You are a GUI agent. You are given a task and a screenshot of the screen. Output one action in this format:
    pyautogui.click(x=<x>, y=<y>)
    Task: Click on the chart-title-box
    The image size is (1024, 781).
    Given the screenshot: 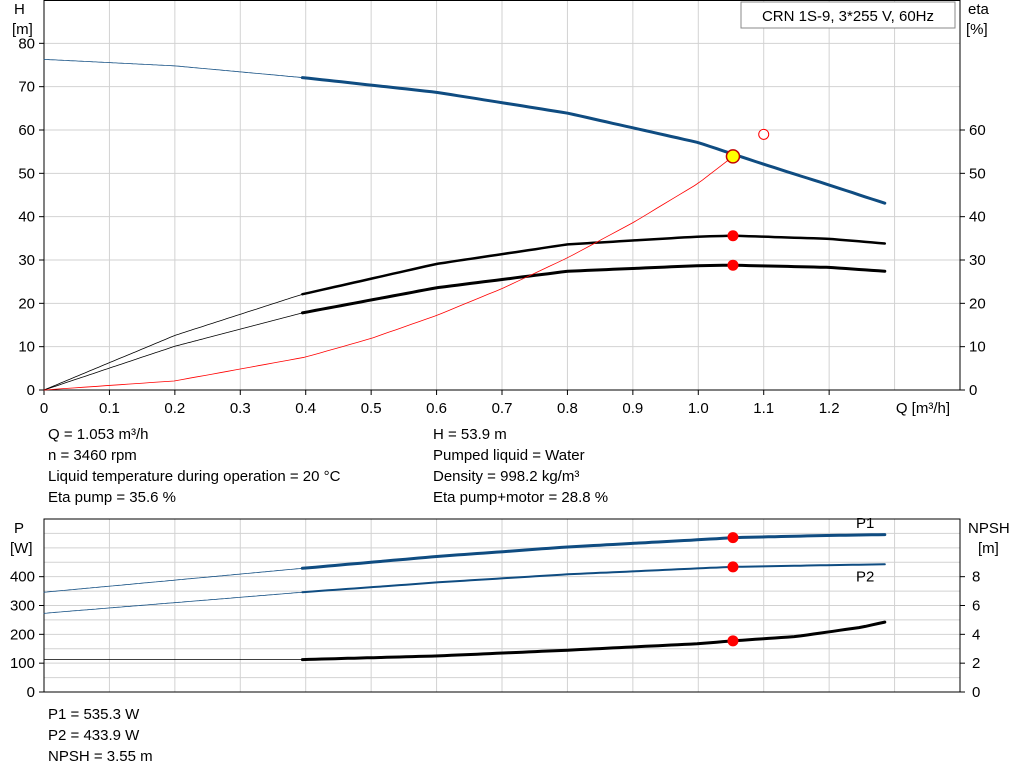 What is the action you would take?
    pyautogui.click(x=848, y=15)
    